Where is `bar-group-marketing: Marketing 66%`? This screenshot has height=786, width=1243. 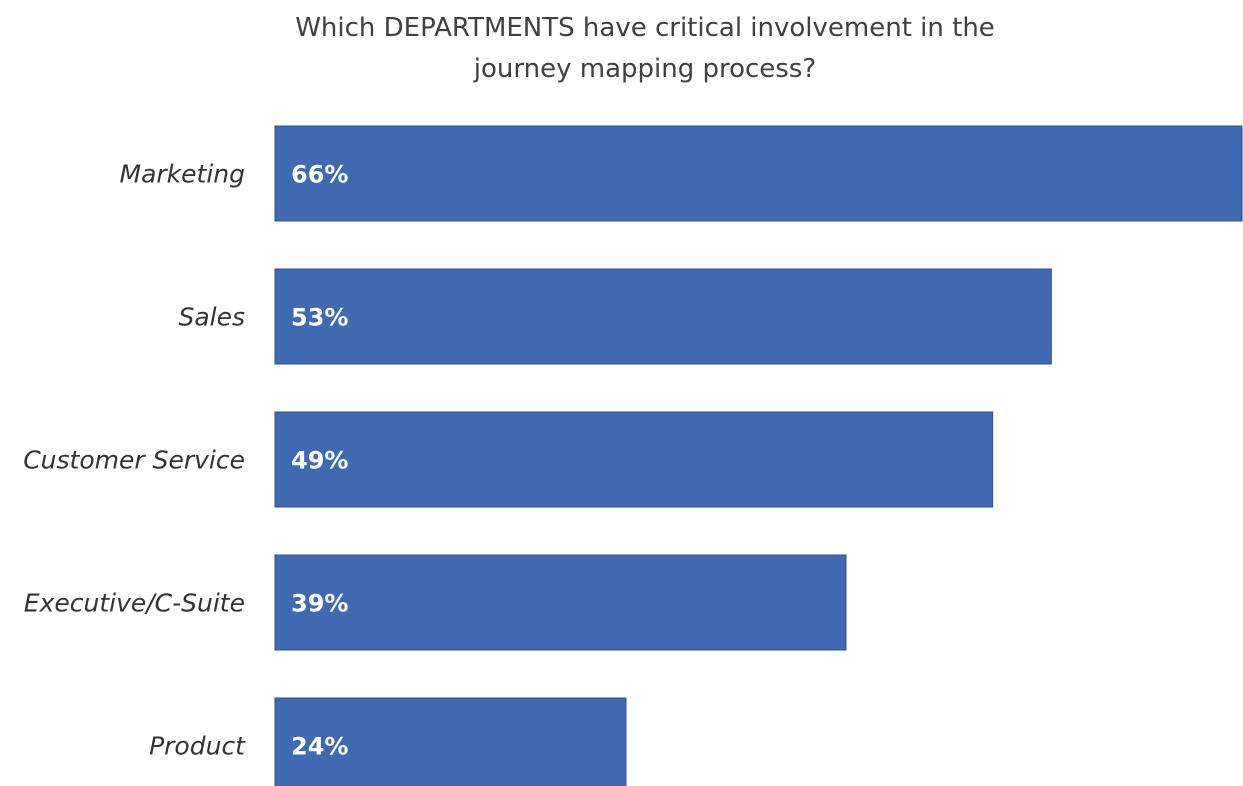
bar-group-marketing: Marketing 66% is located at coordinates (681, 173).